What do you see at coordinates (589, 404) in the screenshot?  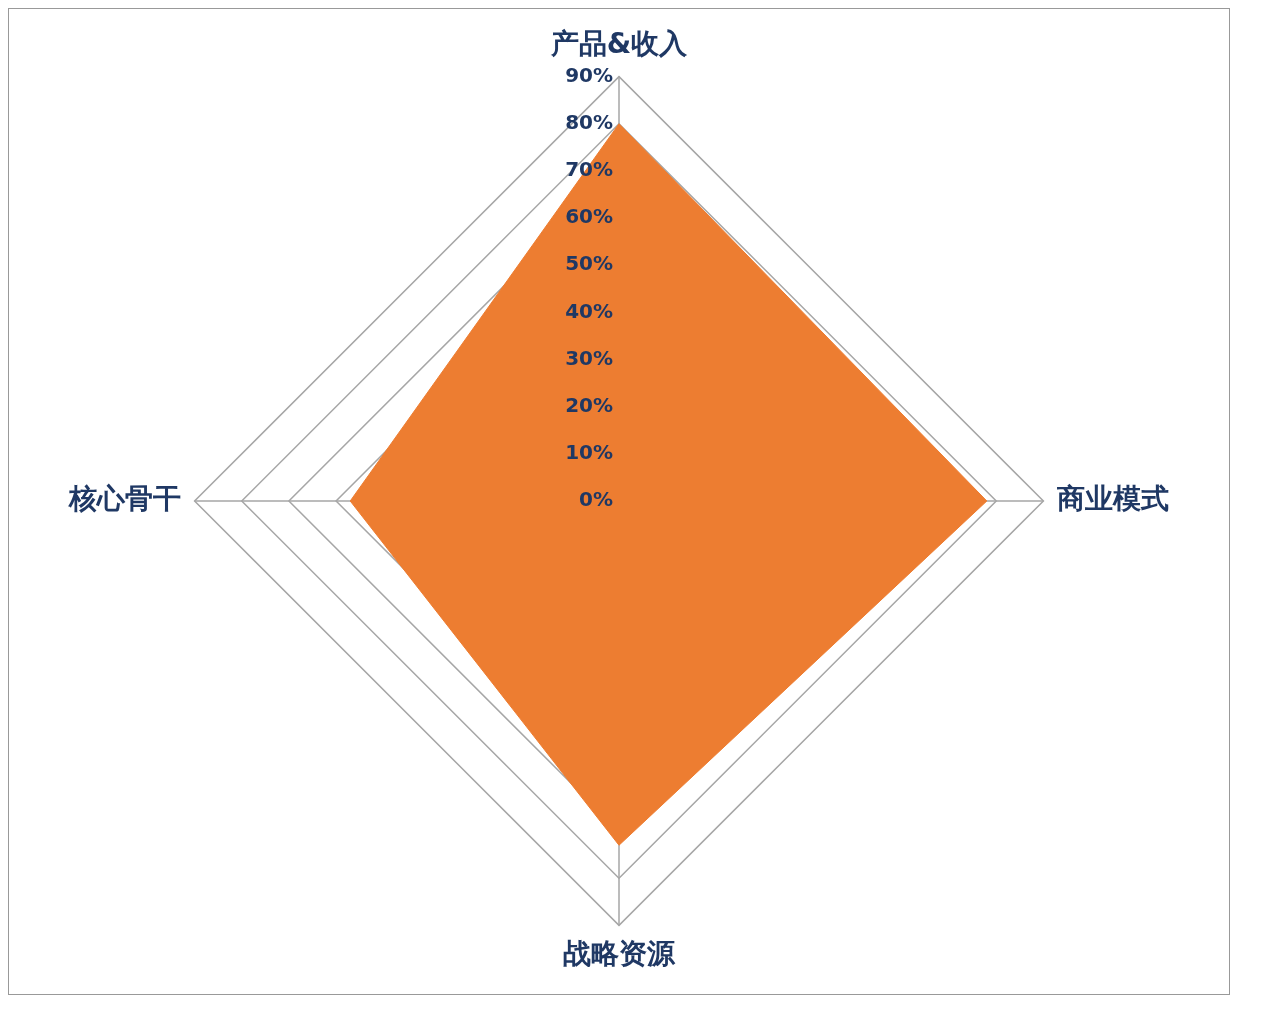 I see `y-tick-label: 20%` at bounding box center [589, 404].